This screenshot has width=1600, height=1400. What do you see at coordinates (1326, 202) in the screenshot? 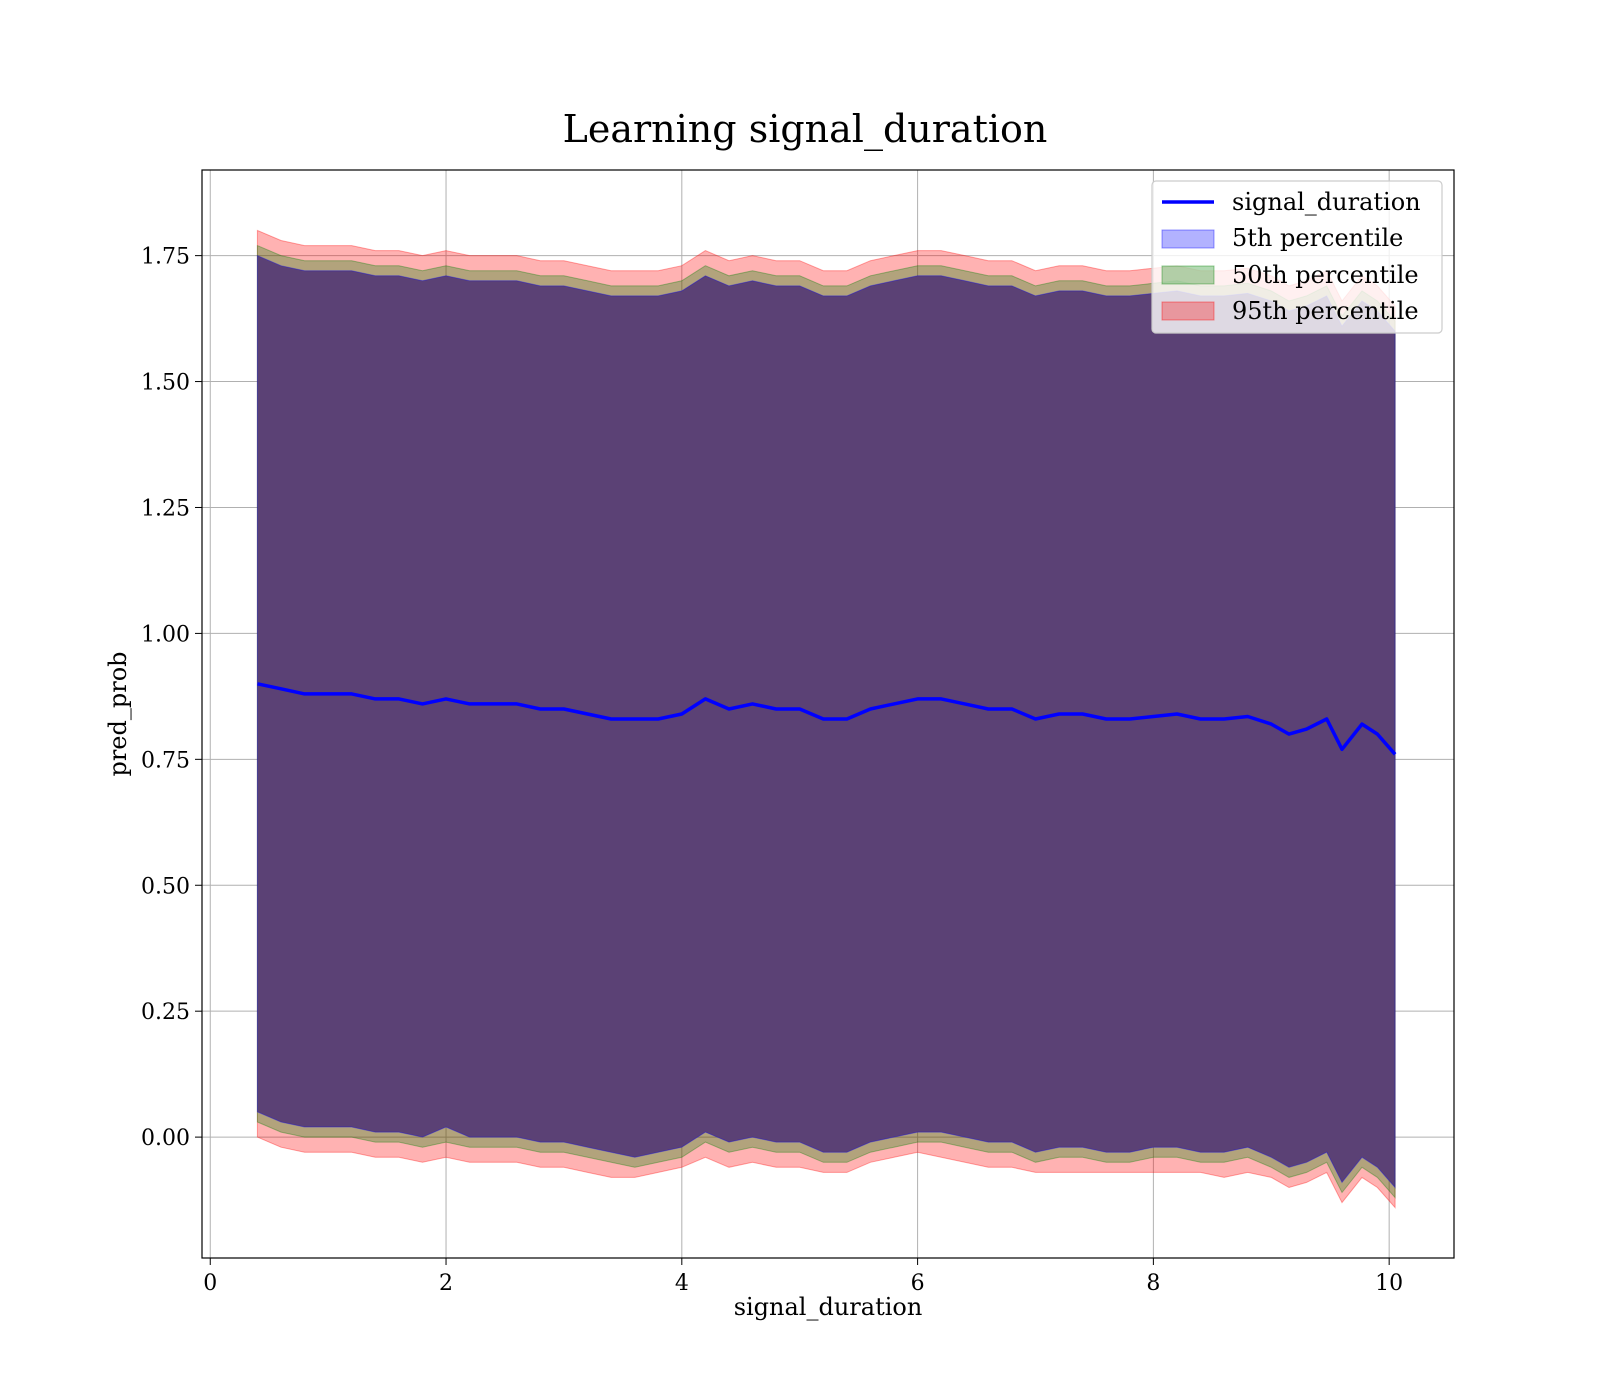
I see `legend-label-signal-duration: signal_duration` at bounding box center [1326, 202].